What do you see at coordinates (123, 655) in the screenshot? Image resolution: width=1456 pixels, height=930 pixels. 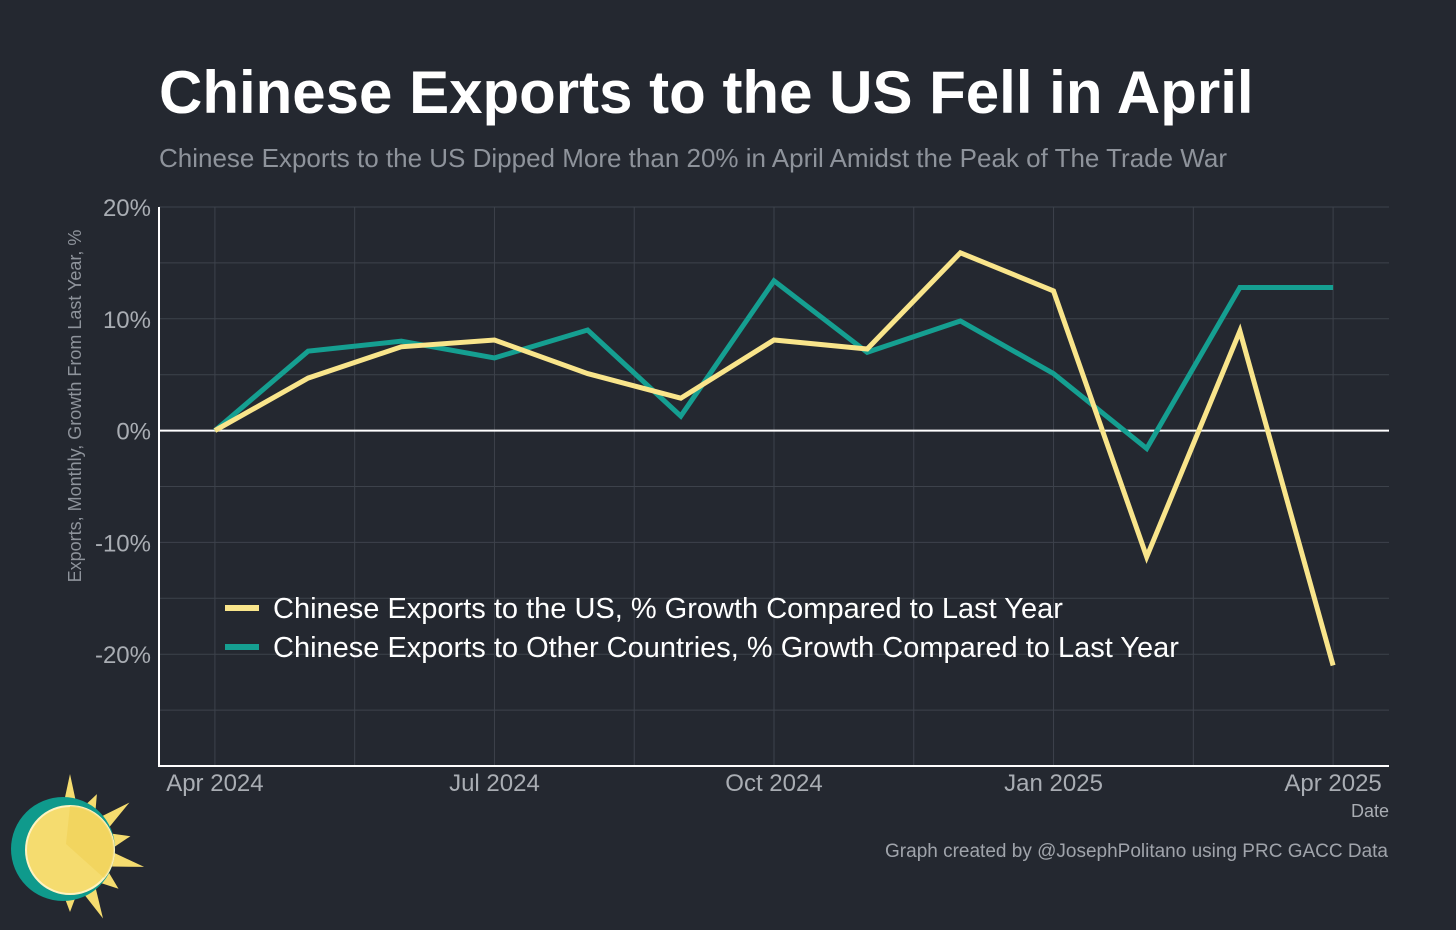 I see `y-tick-label: -20%` at bounding box center [123, 655].